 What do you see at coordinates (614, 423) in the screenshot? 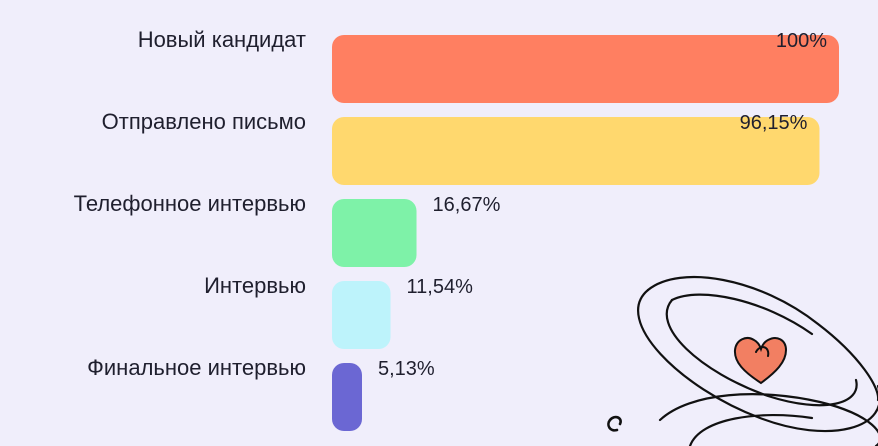
I see `small-circle-icon` at bounding box center [614, 423].